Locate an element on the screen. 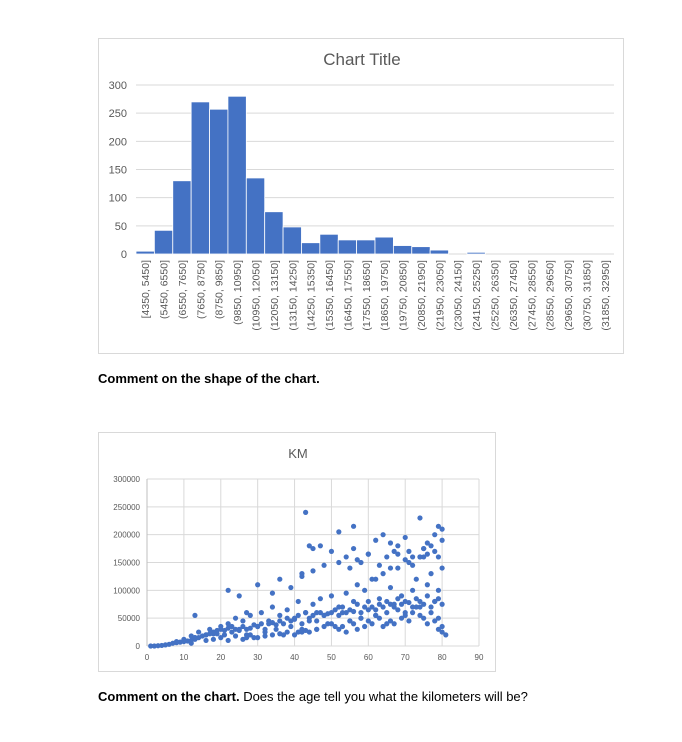 The image size is (682, 742). x-tick-label-90: 90 is located at coordinates (479, 657).